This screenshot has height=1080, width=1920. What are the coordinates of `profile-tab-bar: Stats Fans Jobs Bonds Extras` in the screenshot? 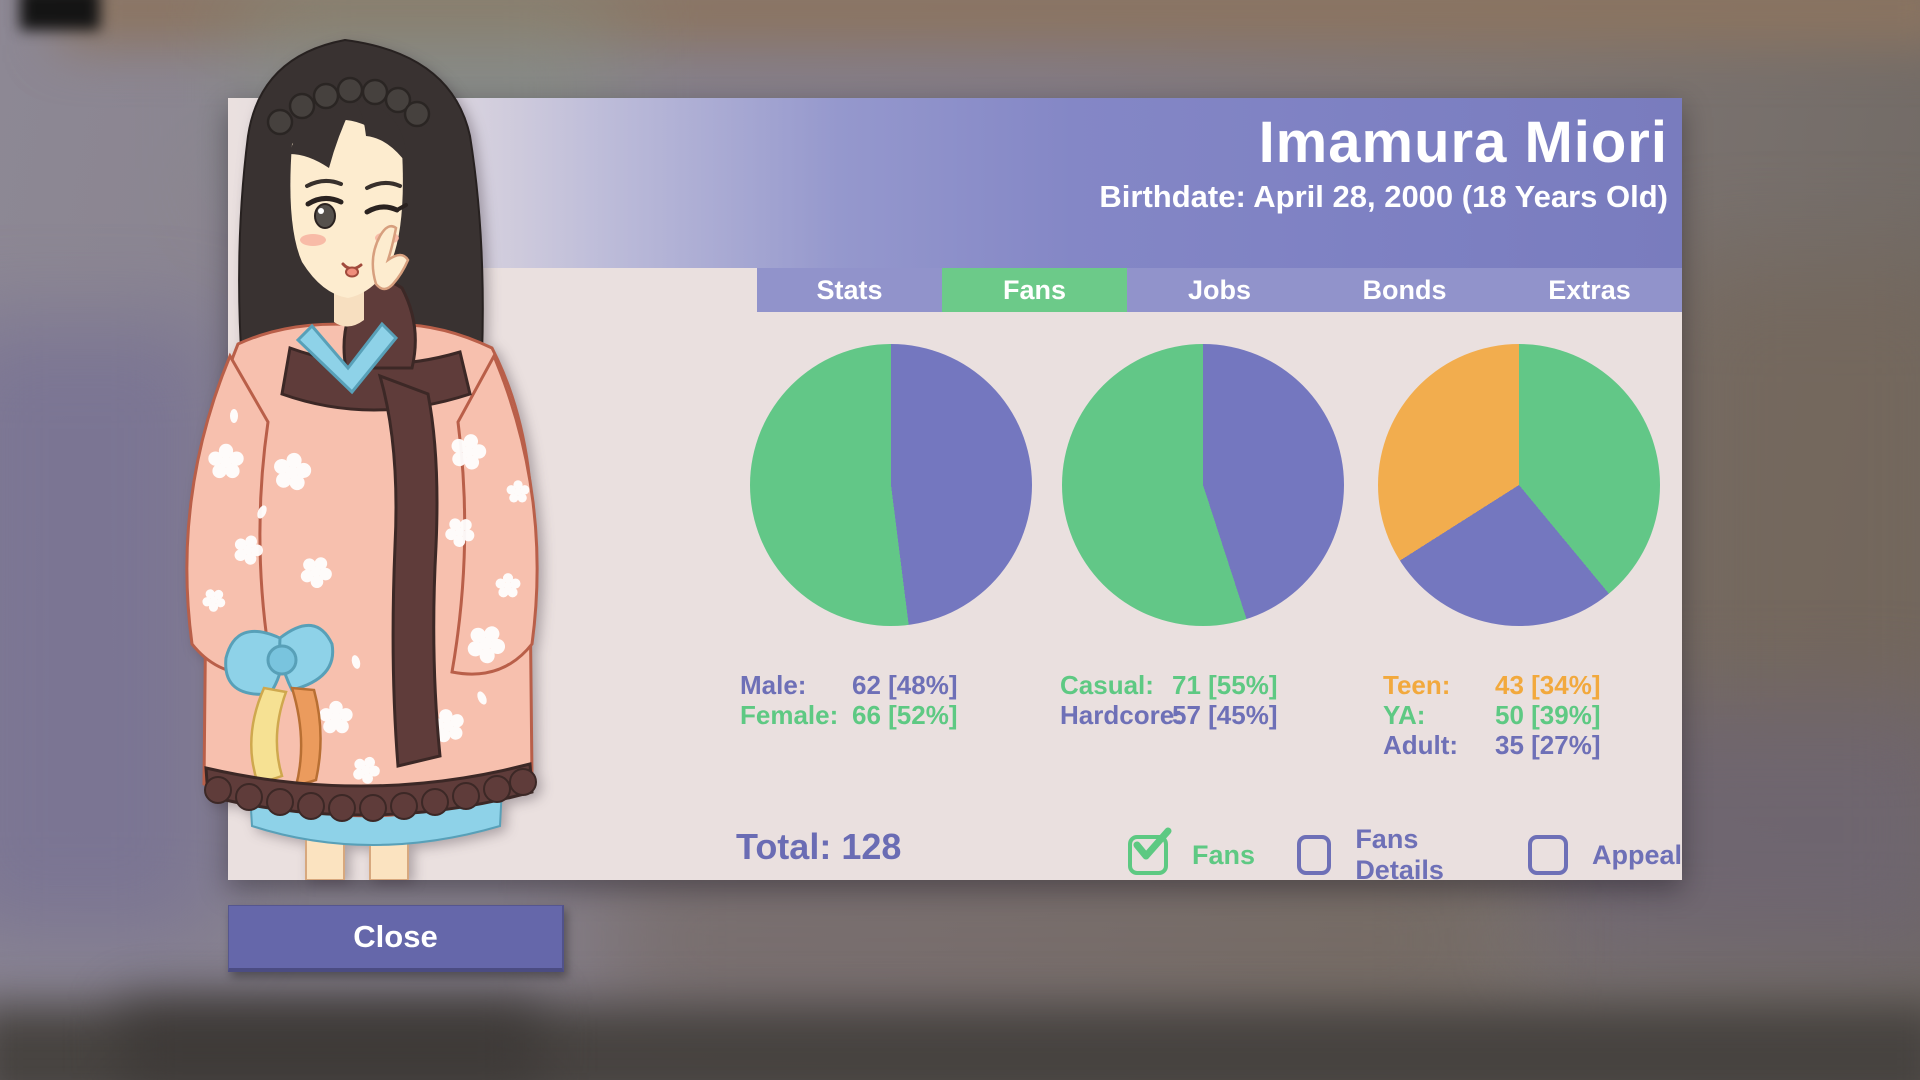 It's located at (1219, 290).